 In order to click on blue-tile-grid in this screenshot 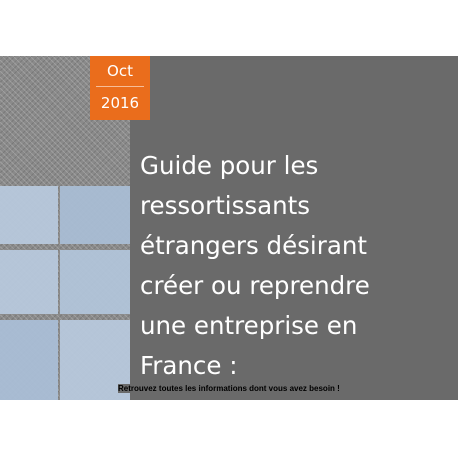, I will do `click(65, 293)`.